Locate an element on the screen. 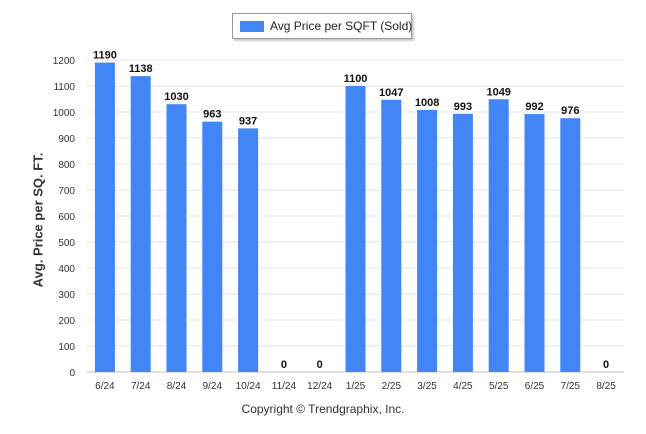 The image size is (646, 434). data-label: 1190 is located at coordinates (105, 56).